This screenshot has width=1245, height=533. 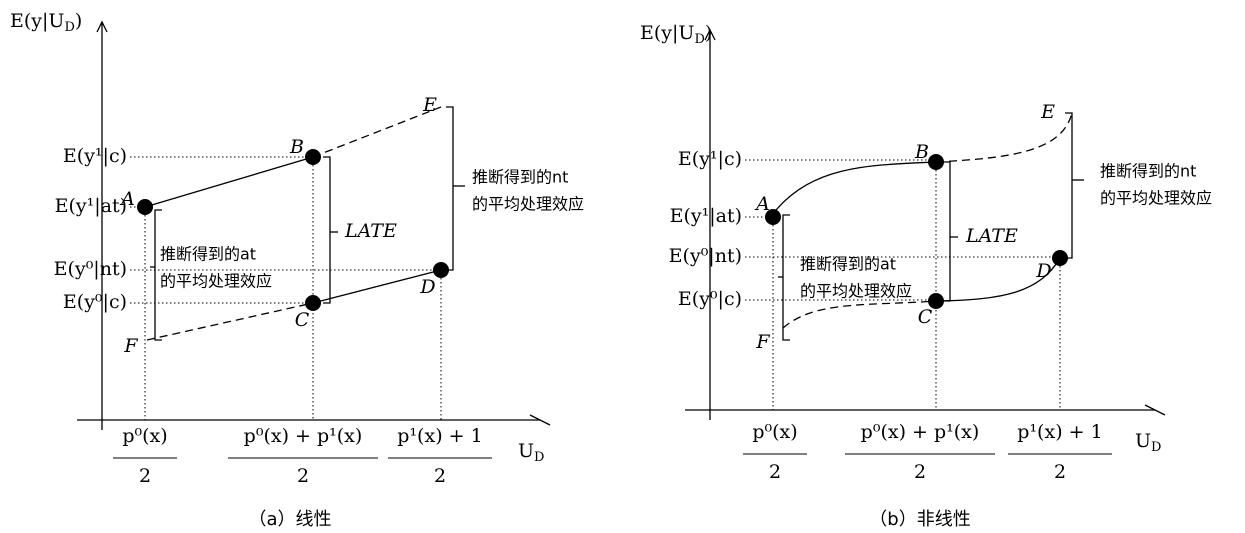 What do you see at coordinates (289, 519) in the screenshot?
I see `caption: （a）线性` at bounding box center [289, 519].